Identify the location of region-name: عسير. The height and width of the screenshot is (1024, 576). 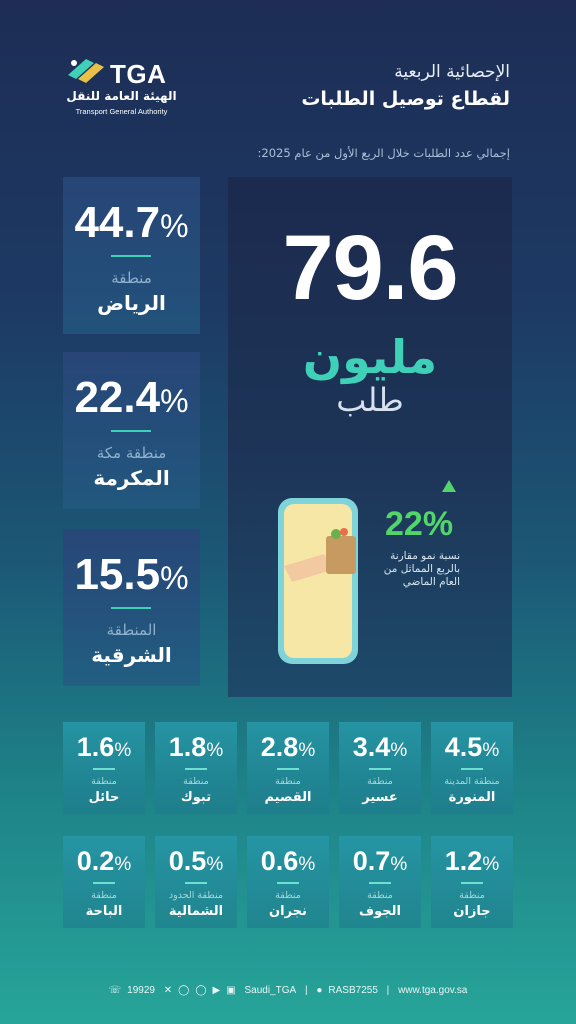
(380, 797).